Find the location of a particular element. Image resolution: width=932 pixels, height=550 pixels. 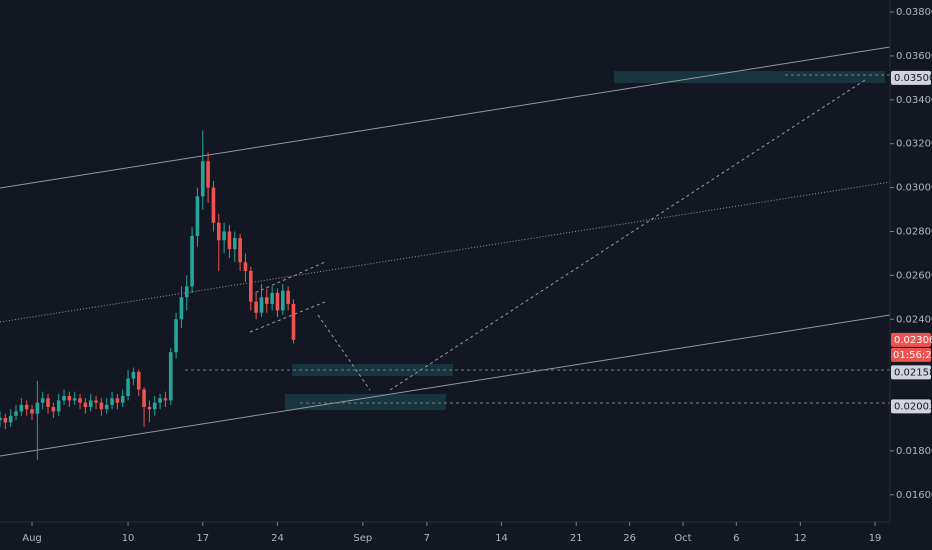

x-tick-label: Oct is located at coordinates (682, 538).